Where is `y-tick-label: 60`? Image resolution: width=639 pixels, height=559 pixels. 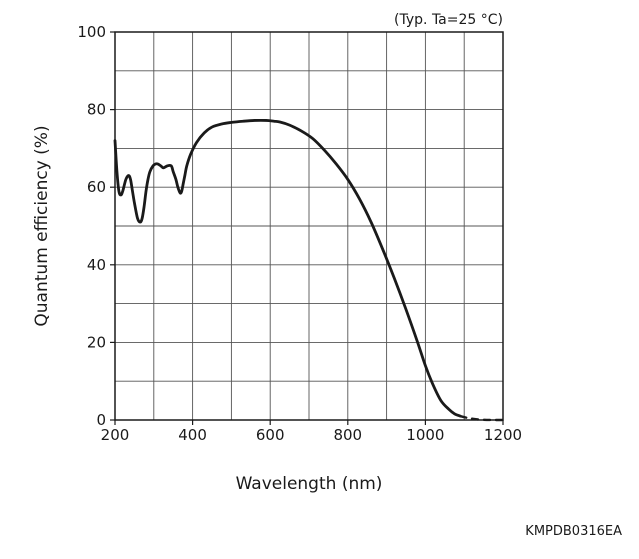 y-tick-label: 60 is located at coordinates (96, 187).